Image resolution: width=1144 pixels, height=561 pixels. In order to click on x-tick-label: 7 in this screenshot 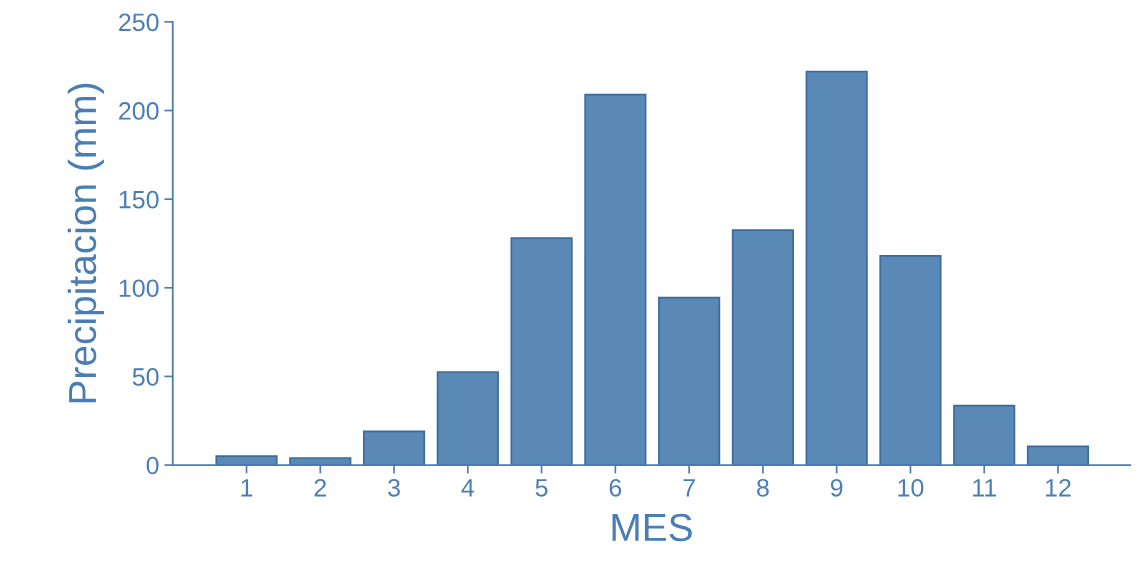, I will do `click(689, 488)`.